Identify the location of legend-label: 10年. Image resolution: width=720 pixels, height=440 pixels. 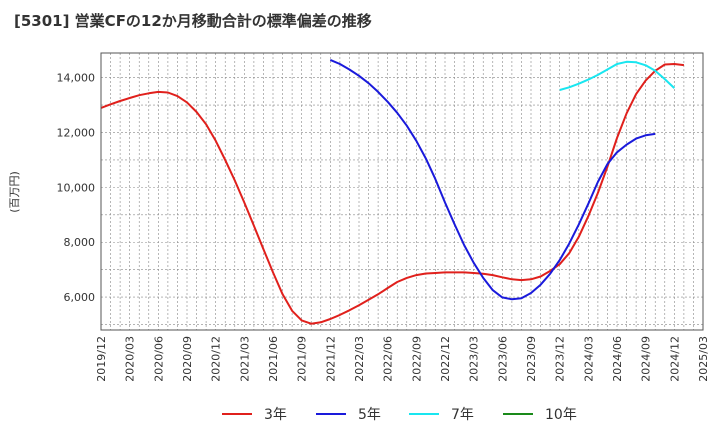
(561, 415).